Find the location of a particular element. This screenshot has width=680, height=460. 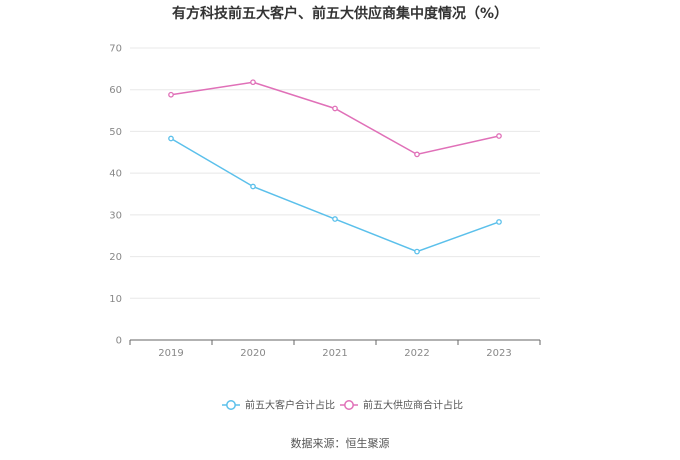

x-tick-label: 2021 is located at coordinates (334, 353).